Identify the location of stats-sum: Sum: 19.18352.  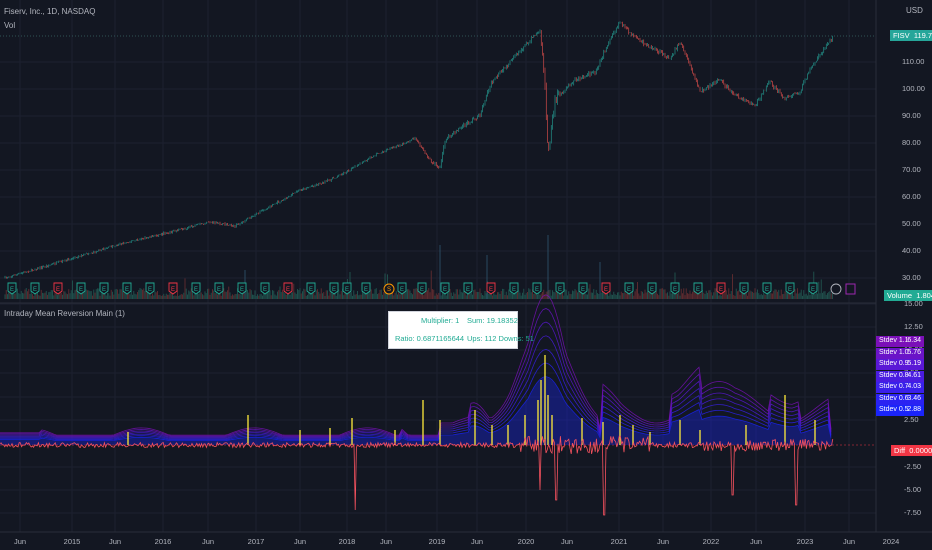
(492, 320).